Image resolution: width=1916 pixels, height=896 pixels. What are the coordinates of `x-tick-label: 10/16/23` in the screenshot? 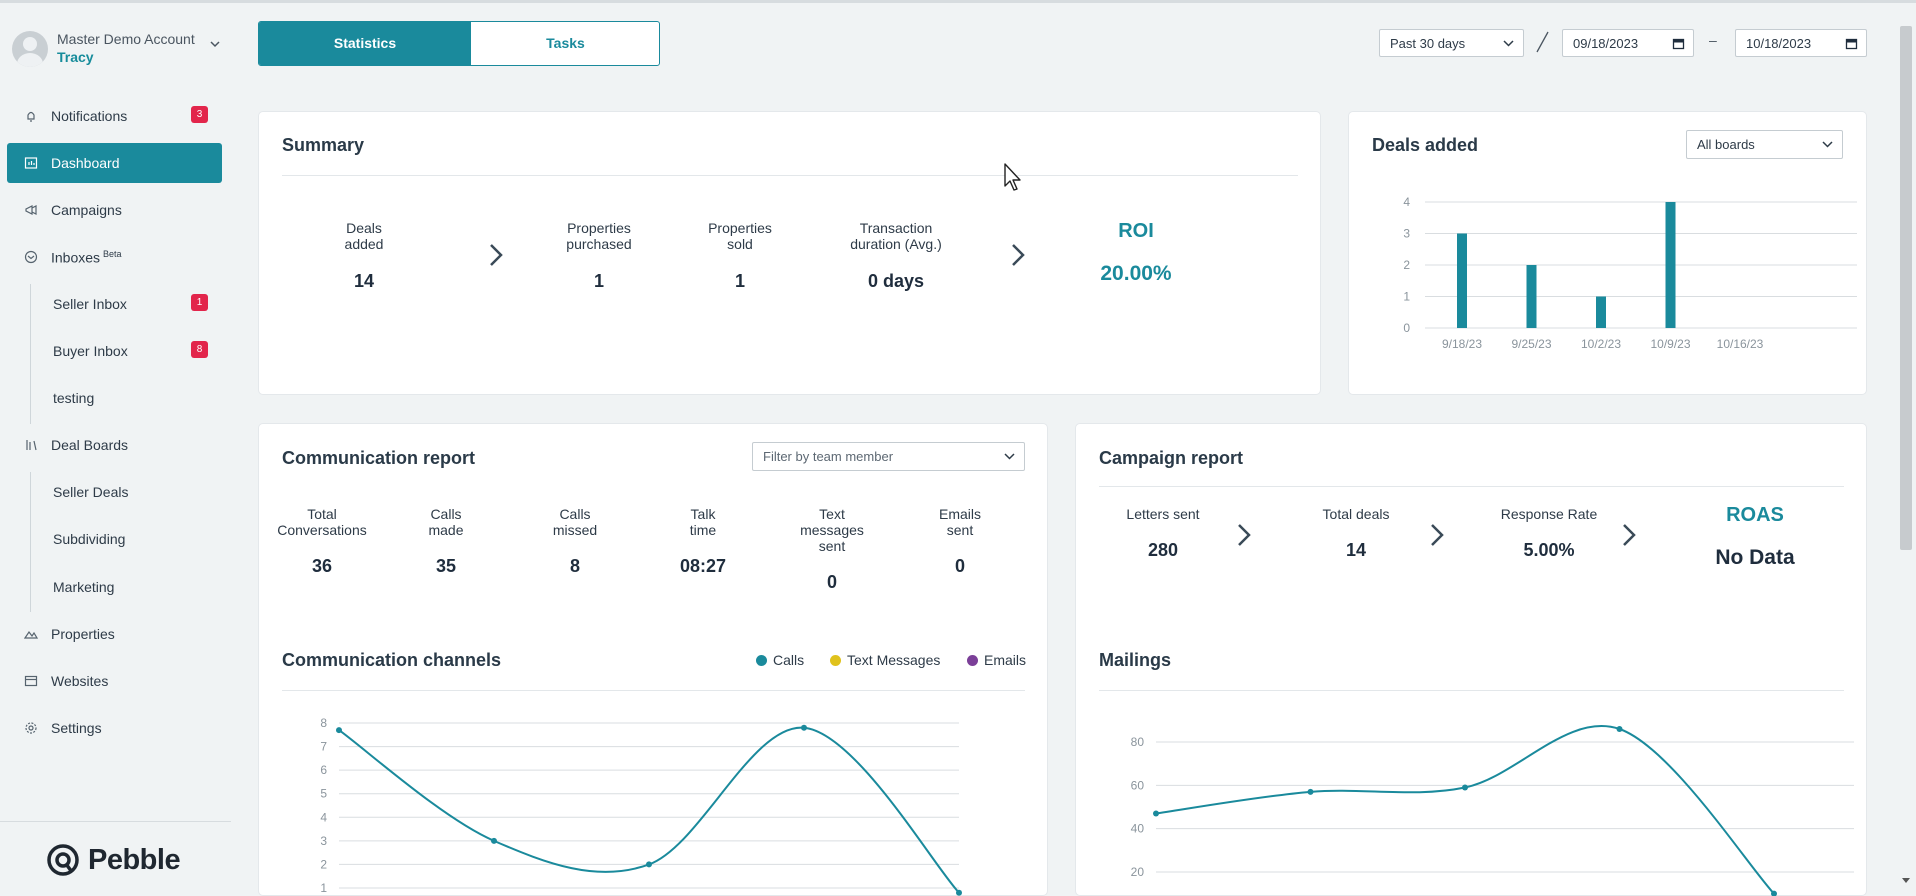 It's located at (1740, 344).